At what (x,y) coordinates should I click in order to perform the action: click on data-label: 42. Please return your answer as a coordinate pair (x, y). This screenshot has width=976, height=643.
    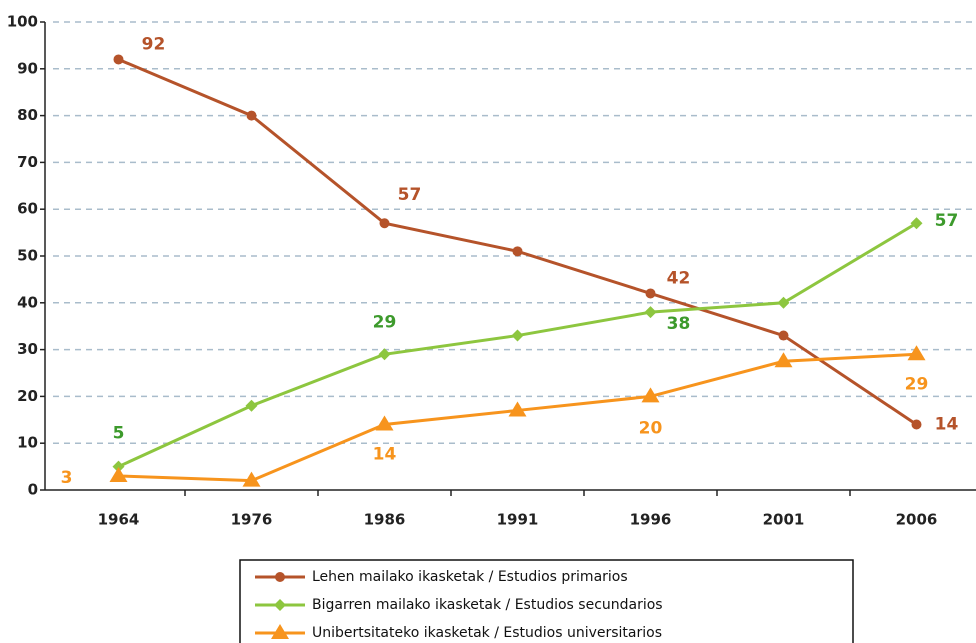
    Looking at the image, I should click on (679, 278).